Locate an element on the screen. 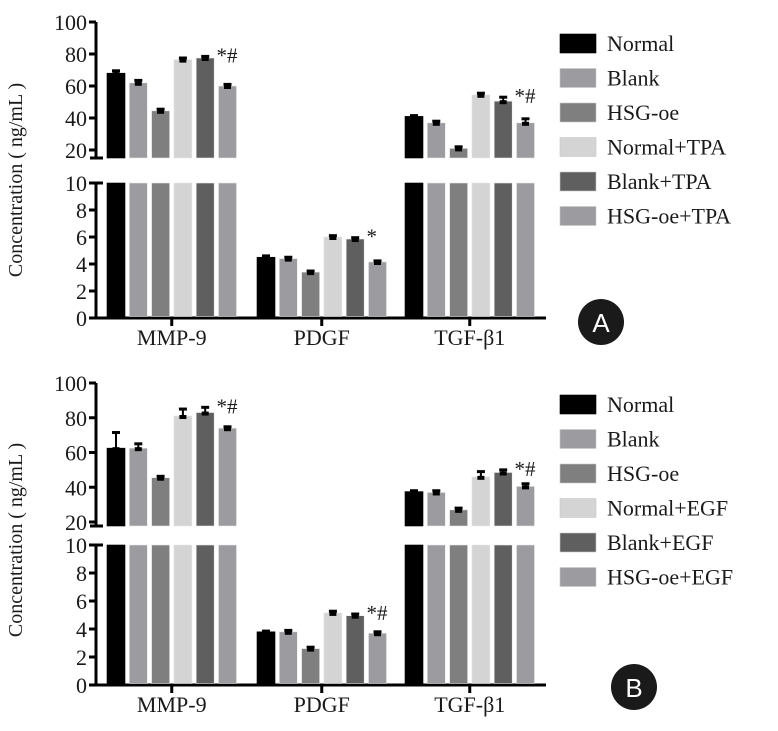 Image resolution: width=778 pixels, height=731 pixels. panel-badge-label: A is located at coordinates (601, 323).